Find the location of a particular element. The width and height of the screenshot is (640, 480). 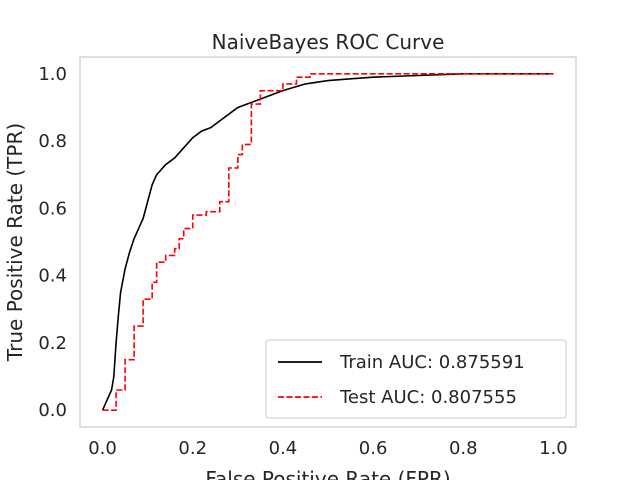

legend-label: Train AUC: 0.875591 is located at coordinates (432, 362).